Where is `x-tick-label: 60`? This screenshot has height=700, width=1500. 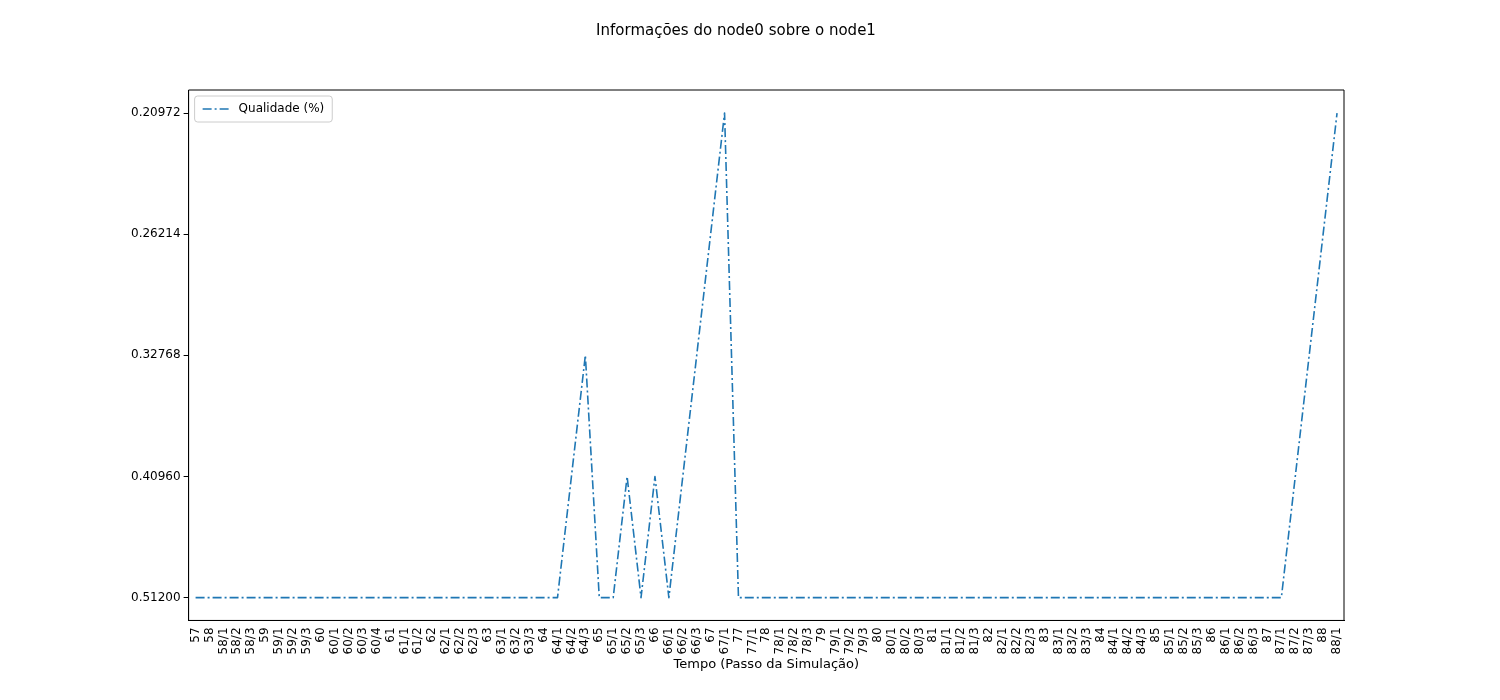 x-tick-label: 60 is located at coordinates (319, 635).